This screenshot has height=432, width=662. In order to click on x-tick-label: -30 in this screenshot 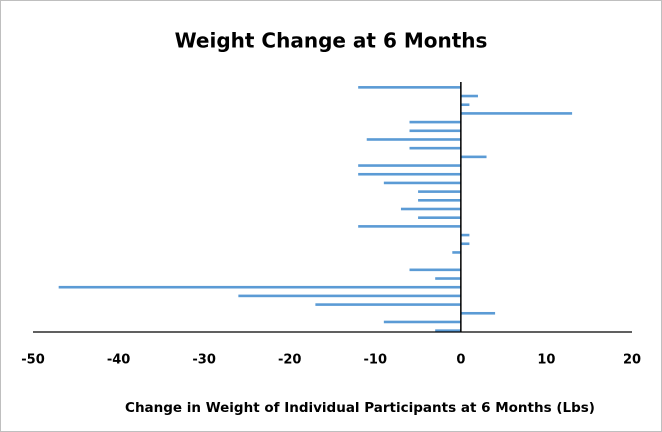, I will do `click(204, 360)`.